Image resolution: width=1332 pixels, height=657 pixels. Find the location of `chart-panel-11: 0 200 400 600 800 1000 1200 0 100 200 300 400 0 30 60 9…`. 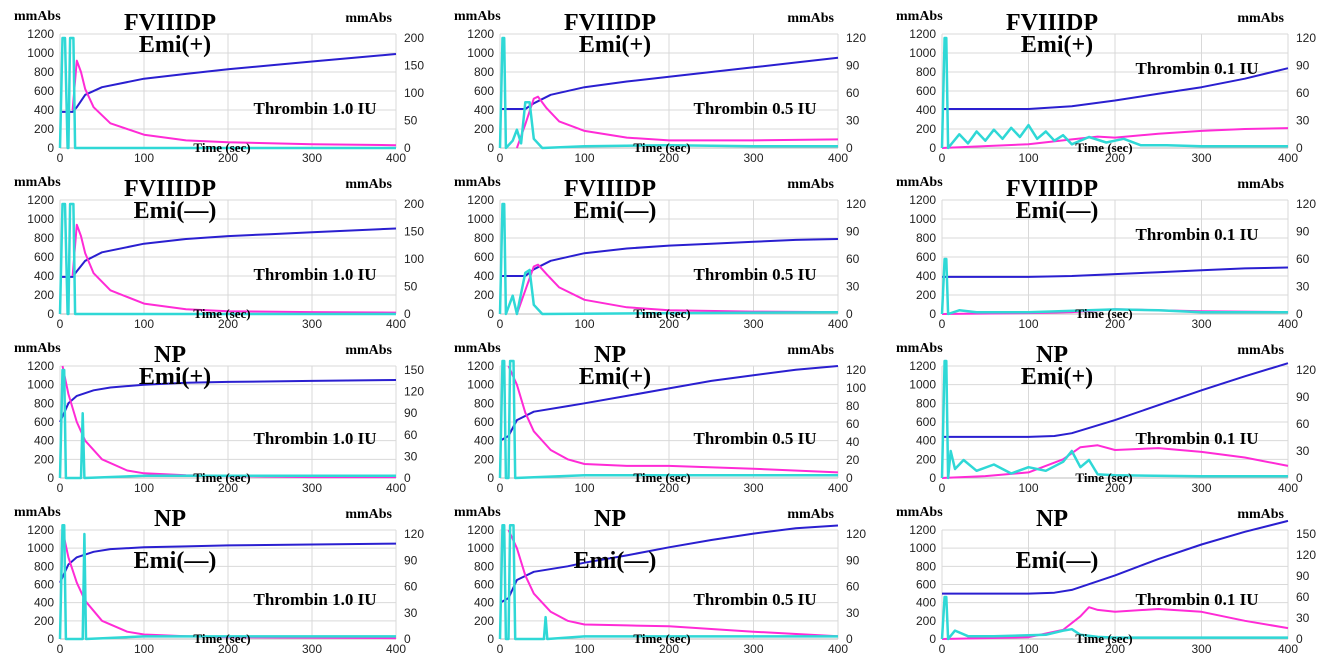

chart-panel-11: 0 200 400 600 800 1000 1200 0 100 200 300 400 0 30 60 9… is located at coordinates (660, 576).